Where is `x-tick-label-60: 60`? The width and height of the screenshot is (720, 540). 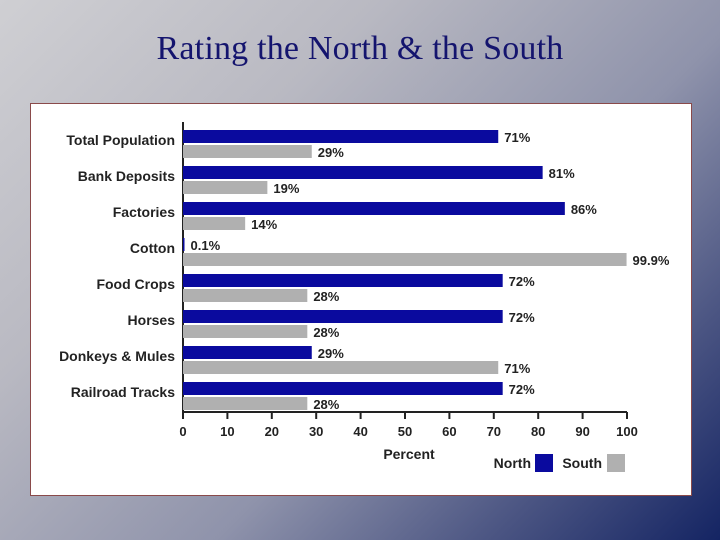 x-tick-label-60: 60 is located at coordinates (449, 431).